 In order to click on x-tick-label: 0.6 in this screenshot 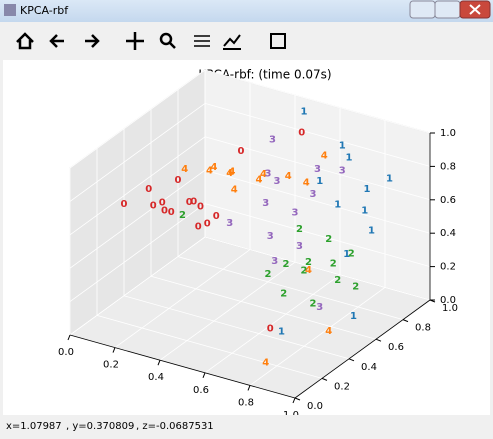, I will do `click(201, 390)`.